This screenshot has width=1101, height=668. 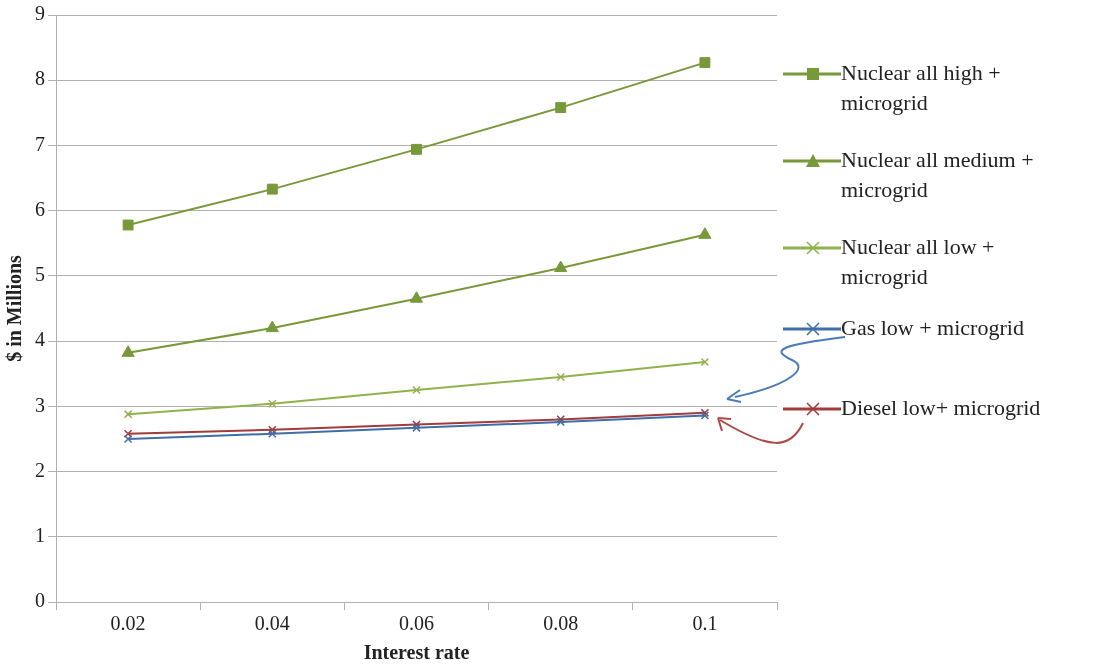 What do you see at coordinates (921, 88) in the screenshot?
I see `legend-label: Nuclear all high + microgrid` at bounding box center [921, 88].